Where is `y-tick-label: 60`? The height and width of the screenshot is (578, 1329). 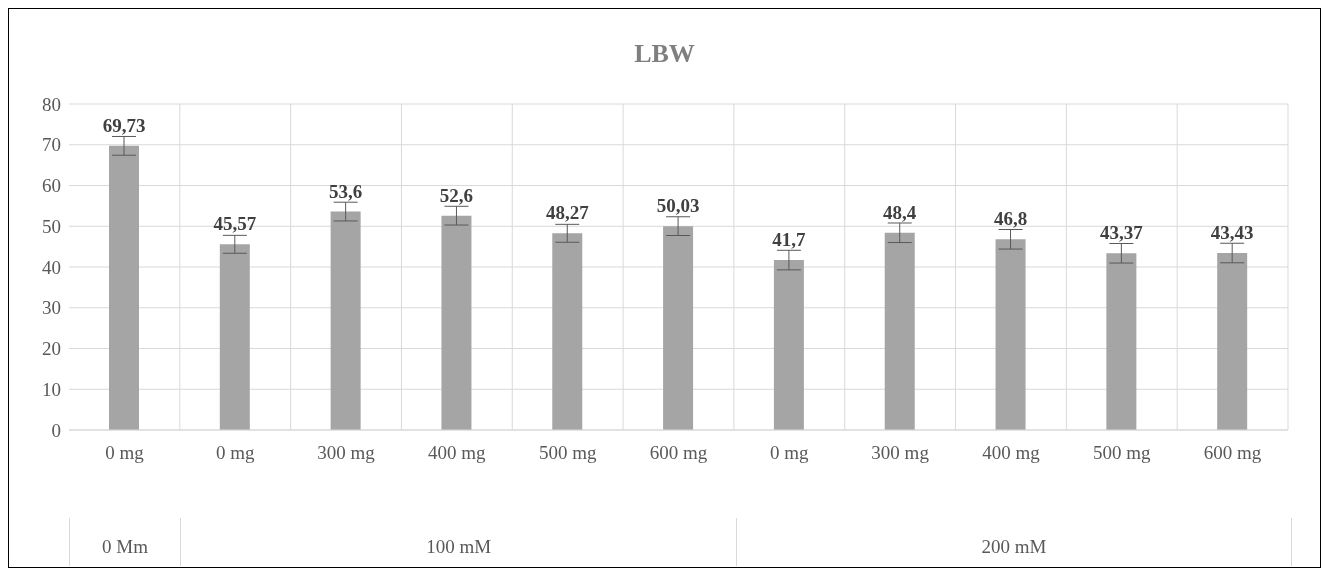
y-tick-label: 60 is located at coordinates (51, 186).